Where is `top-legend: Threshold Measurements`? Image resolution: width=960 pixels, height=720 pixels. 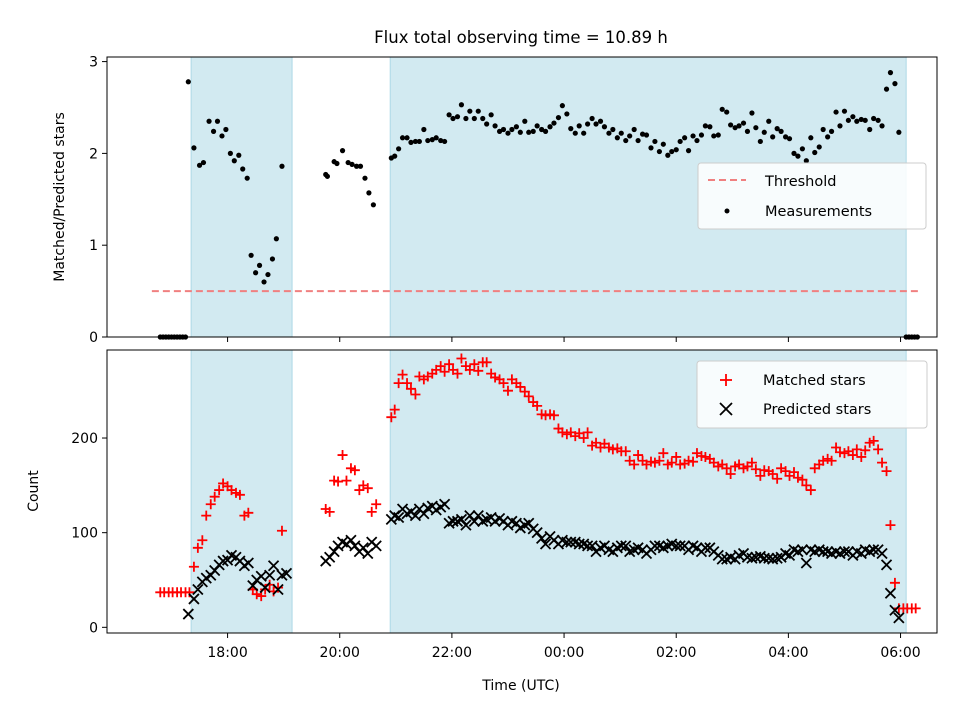
top-legend: Threshold Measurements is located at coordinates (812, 196).